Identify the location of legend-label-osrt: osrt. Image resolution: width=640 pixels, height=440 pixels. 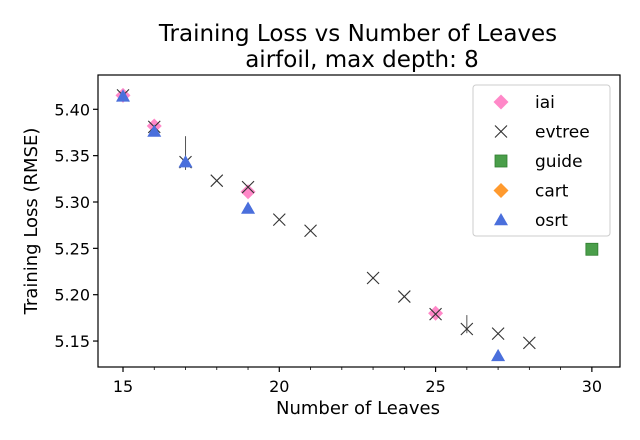
(551, 221).